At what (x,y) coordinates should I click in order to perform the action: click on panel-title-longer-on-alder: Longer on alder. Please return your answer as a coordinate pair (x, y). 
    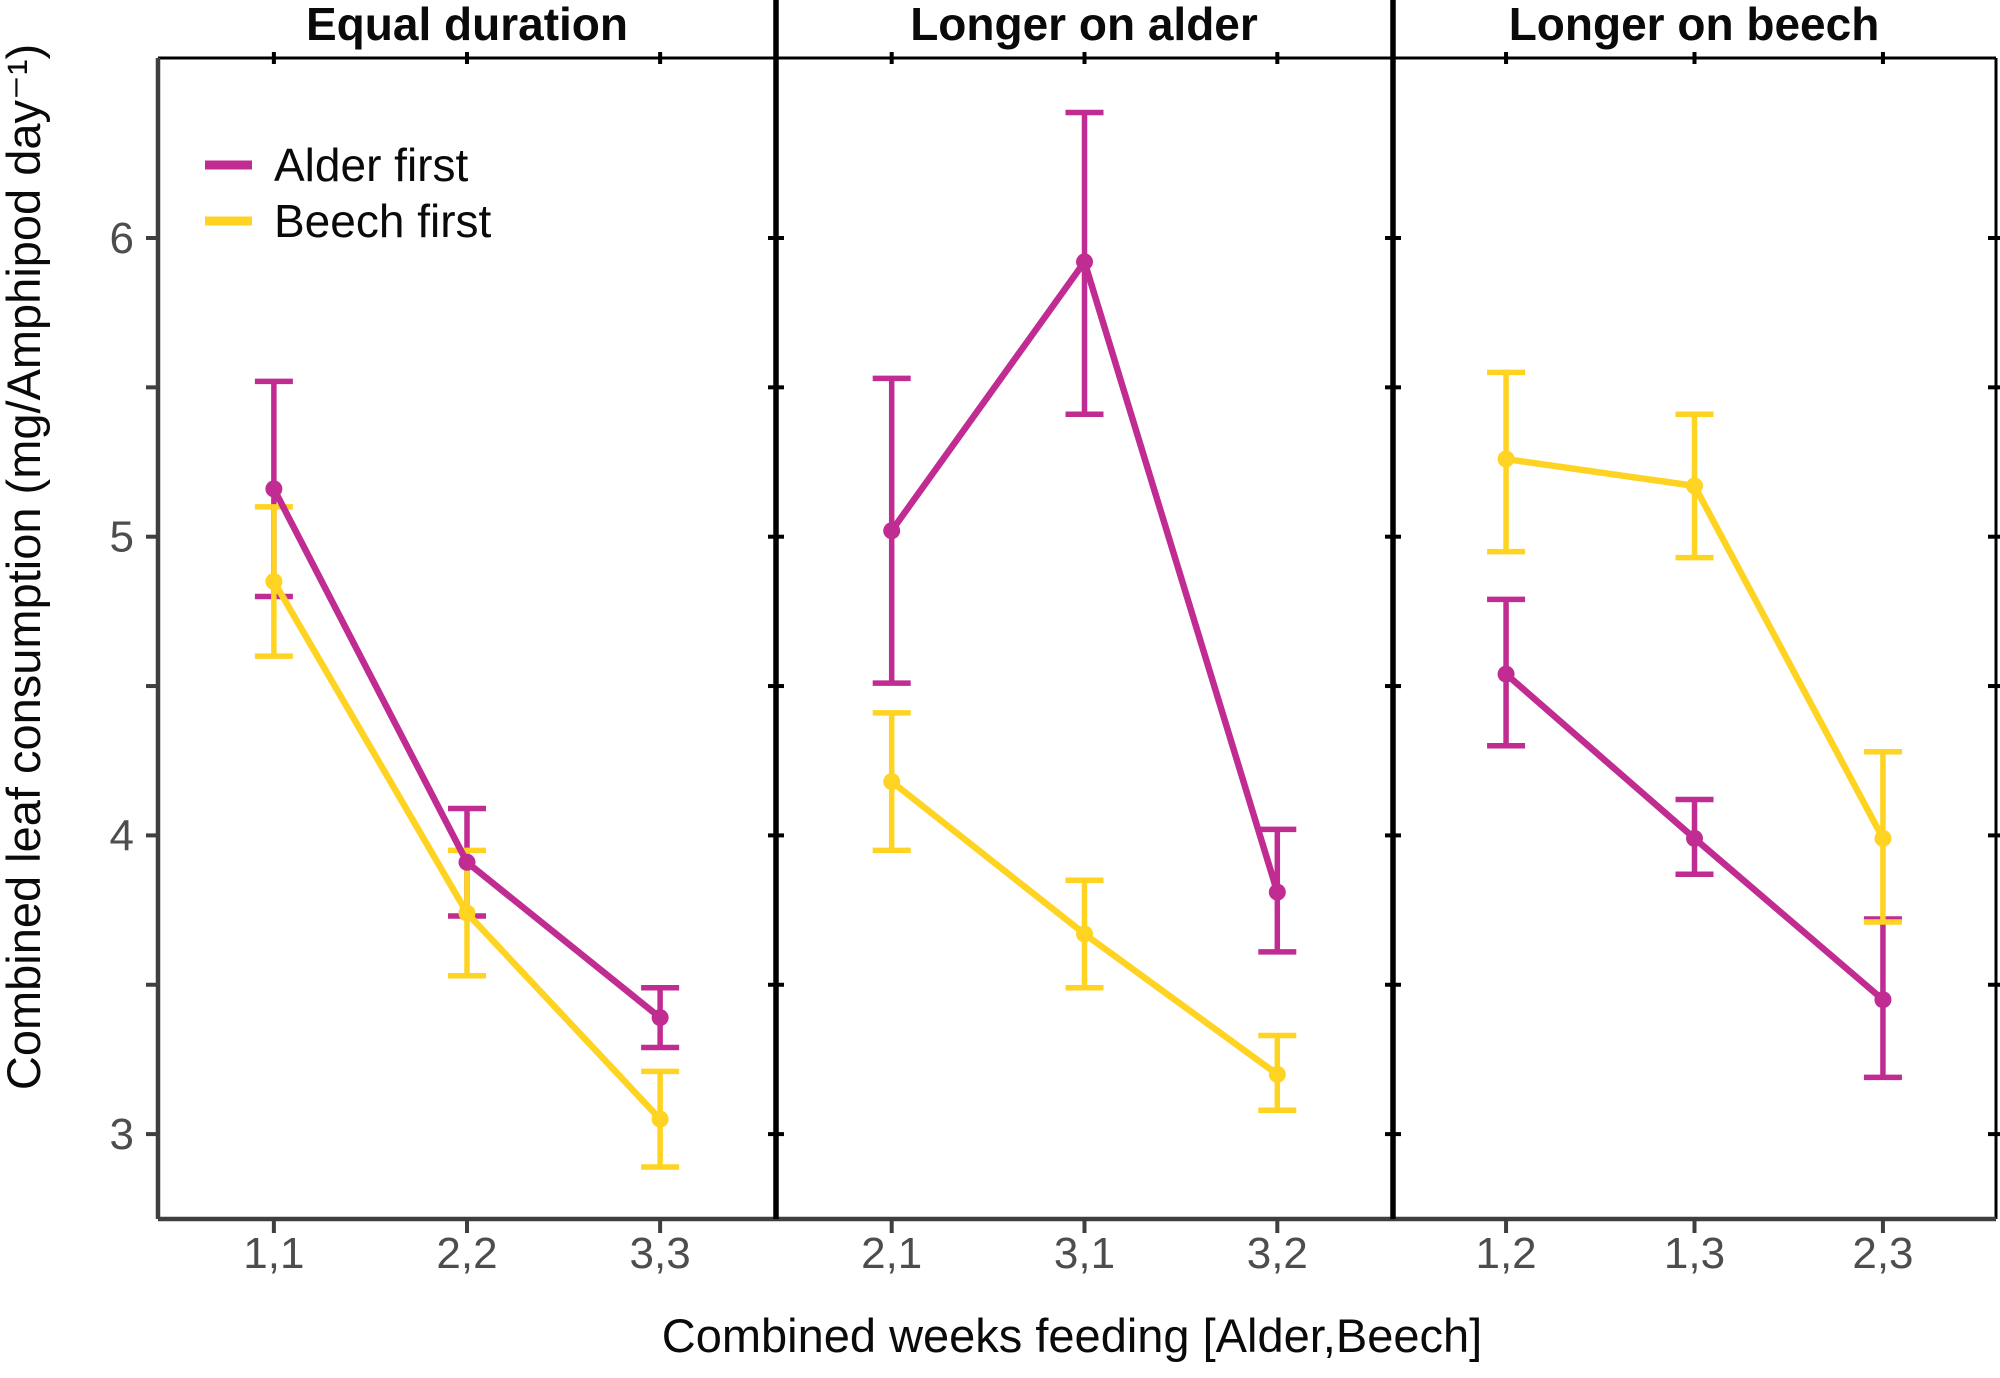
    Looking at the image, I should click on (1084, 25).